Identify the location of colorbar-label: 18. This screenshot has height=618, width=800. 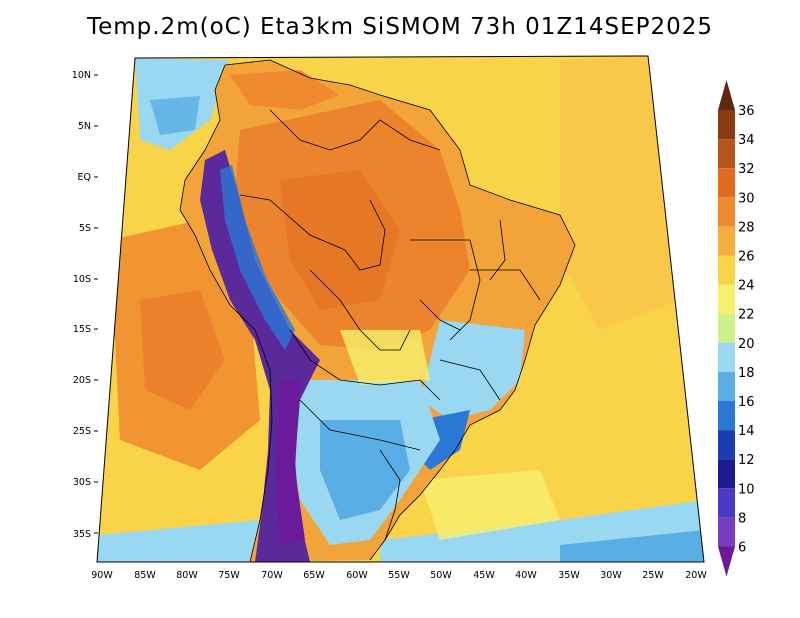
(746, 373).